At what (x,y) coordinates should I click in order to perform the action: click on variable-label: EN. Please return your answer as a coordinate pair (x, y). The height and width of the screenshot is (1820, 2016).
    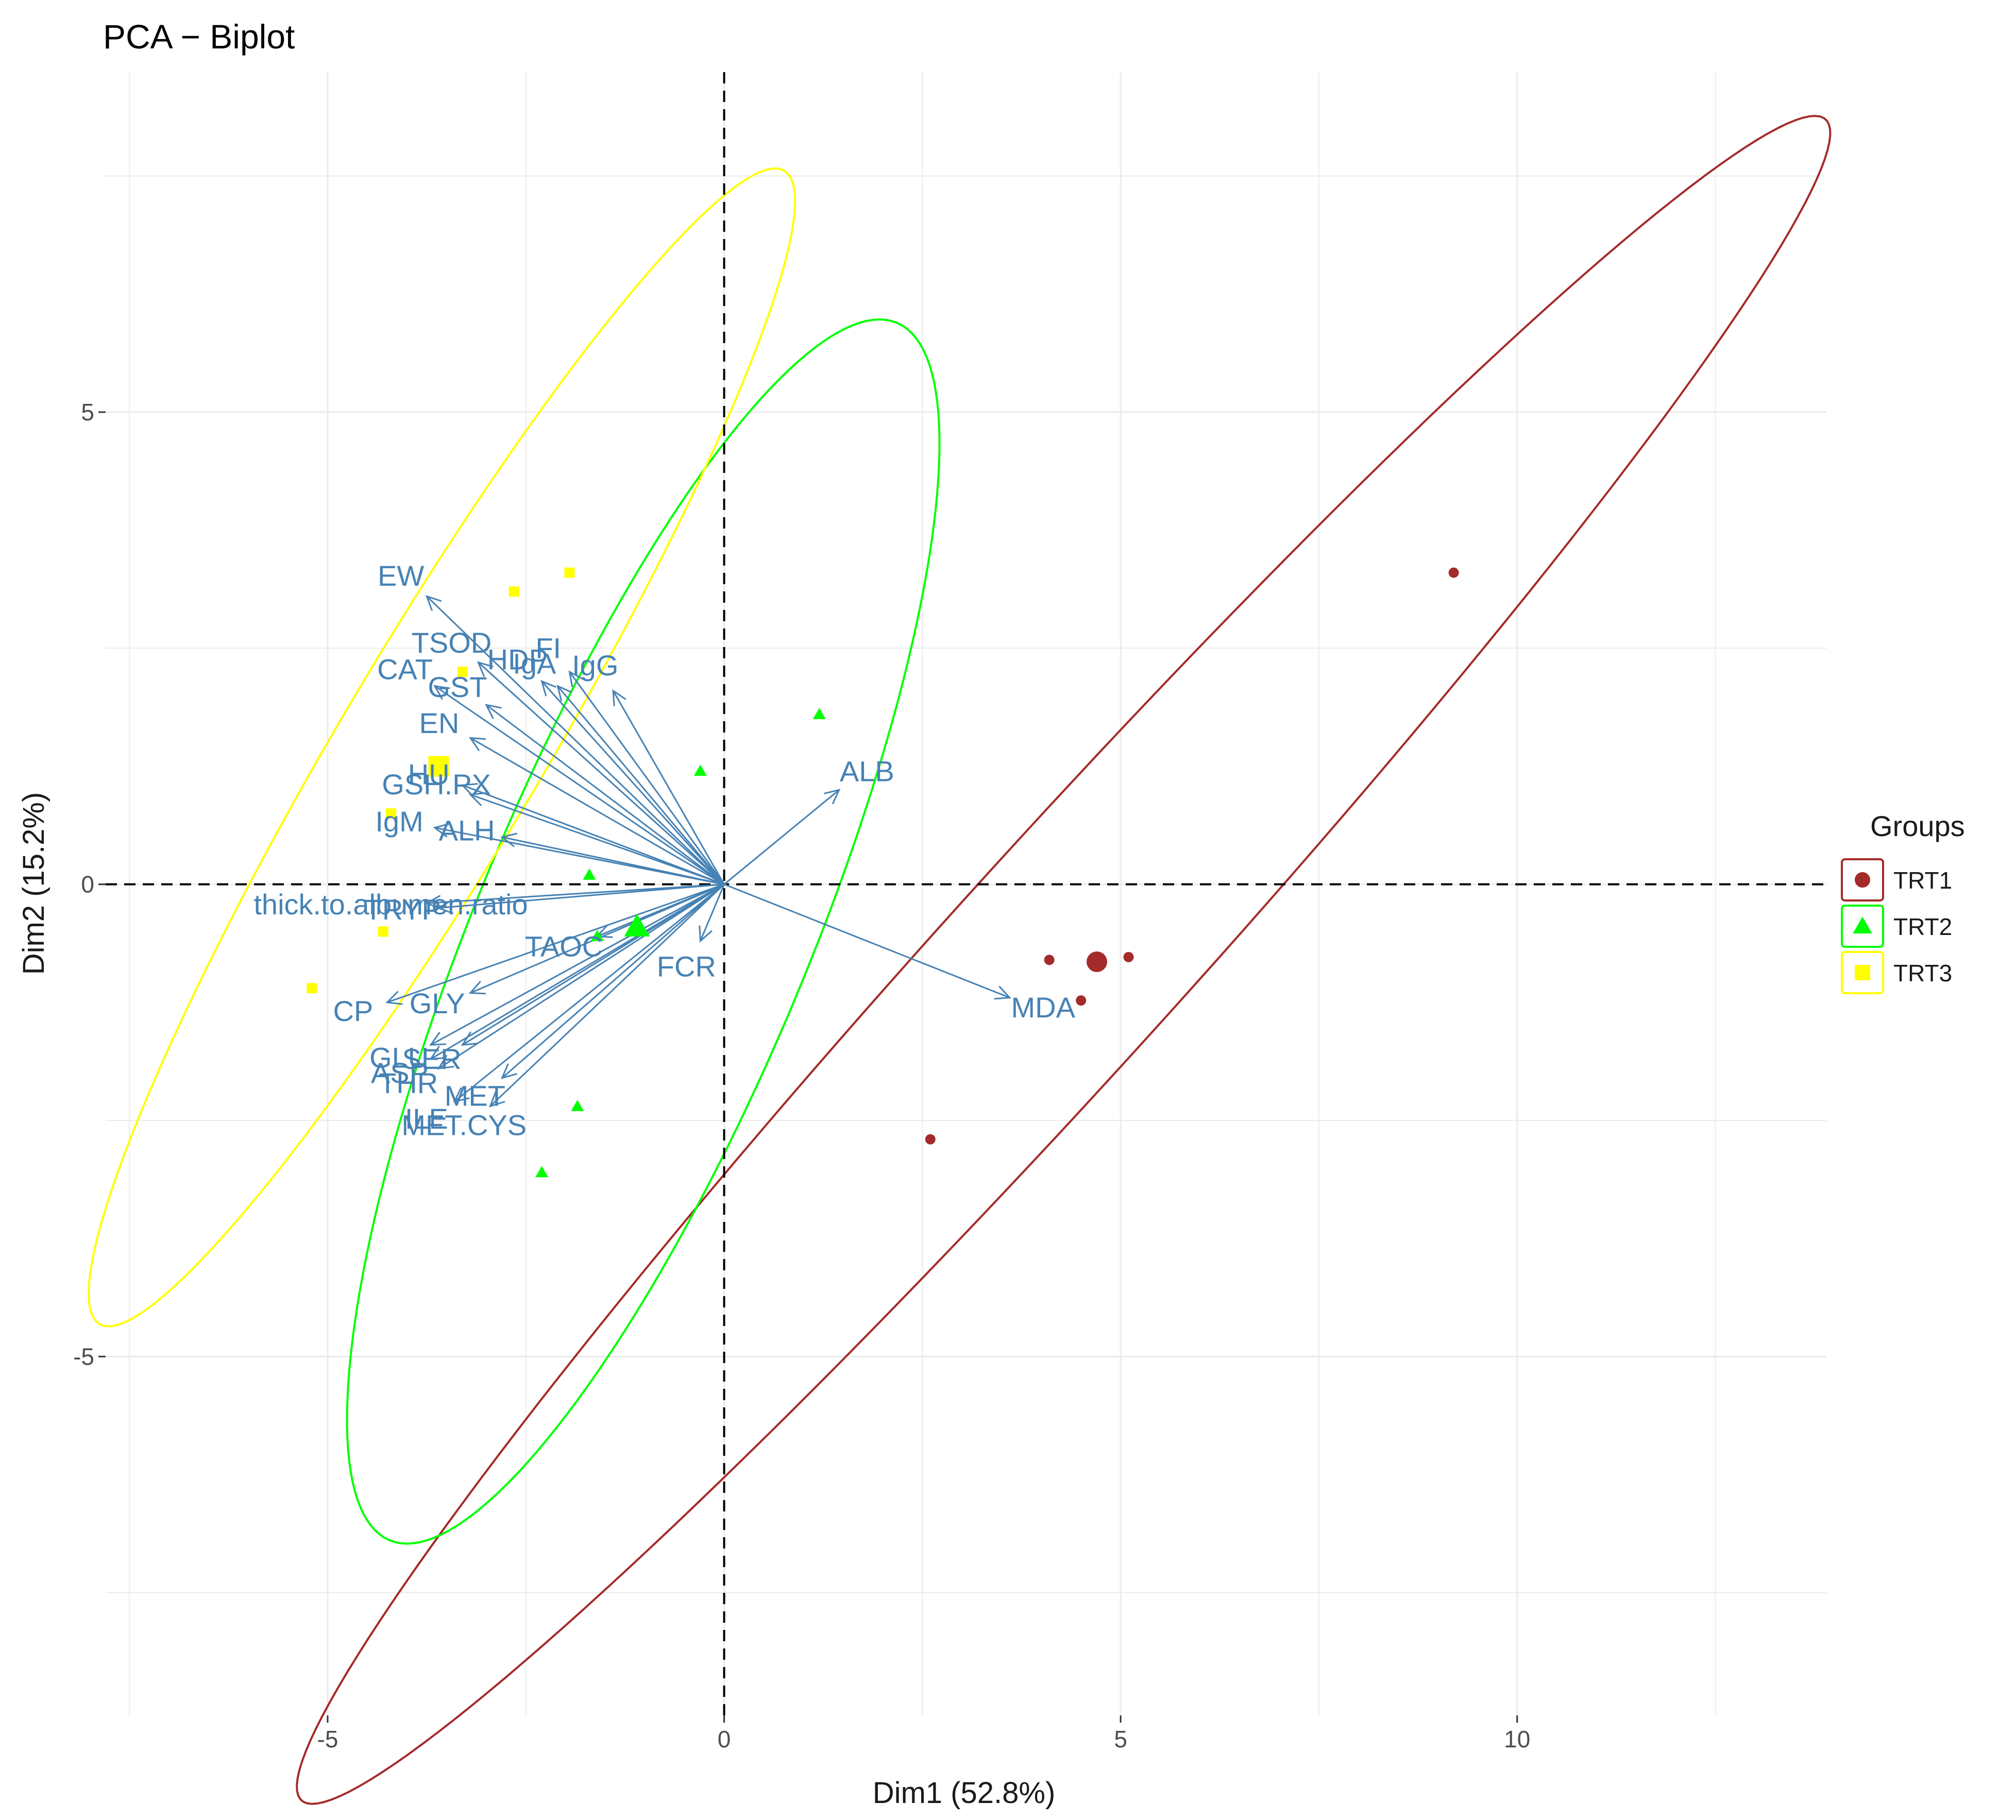
    Looking at the image, I should click on (439, 723).